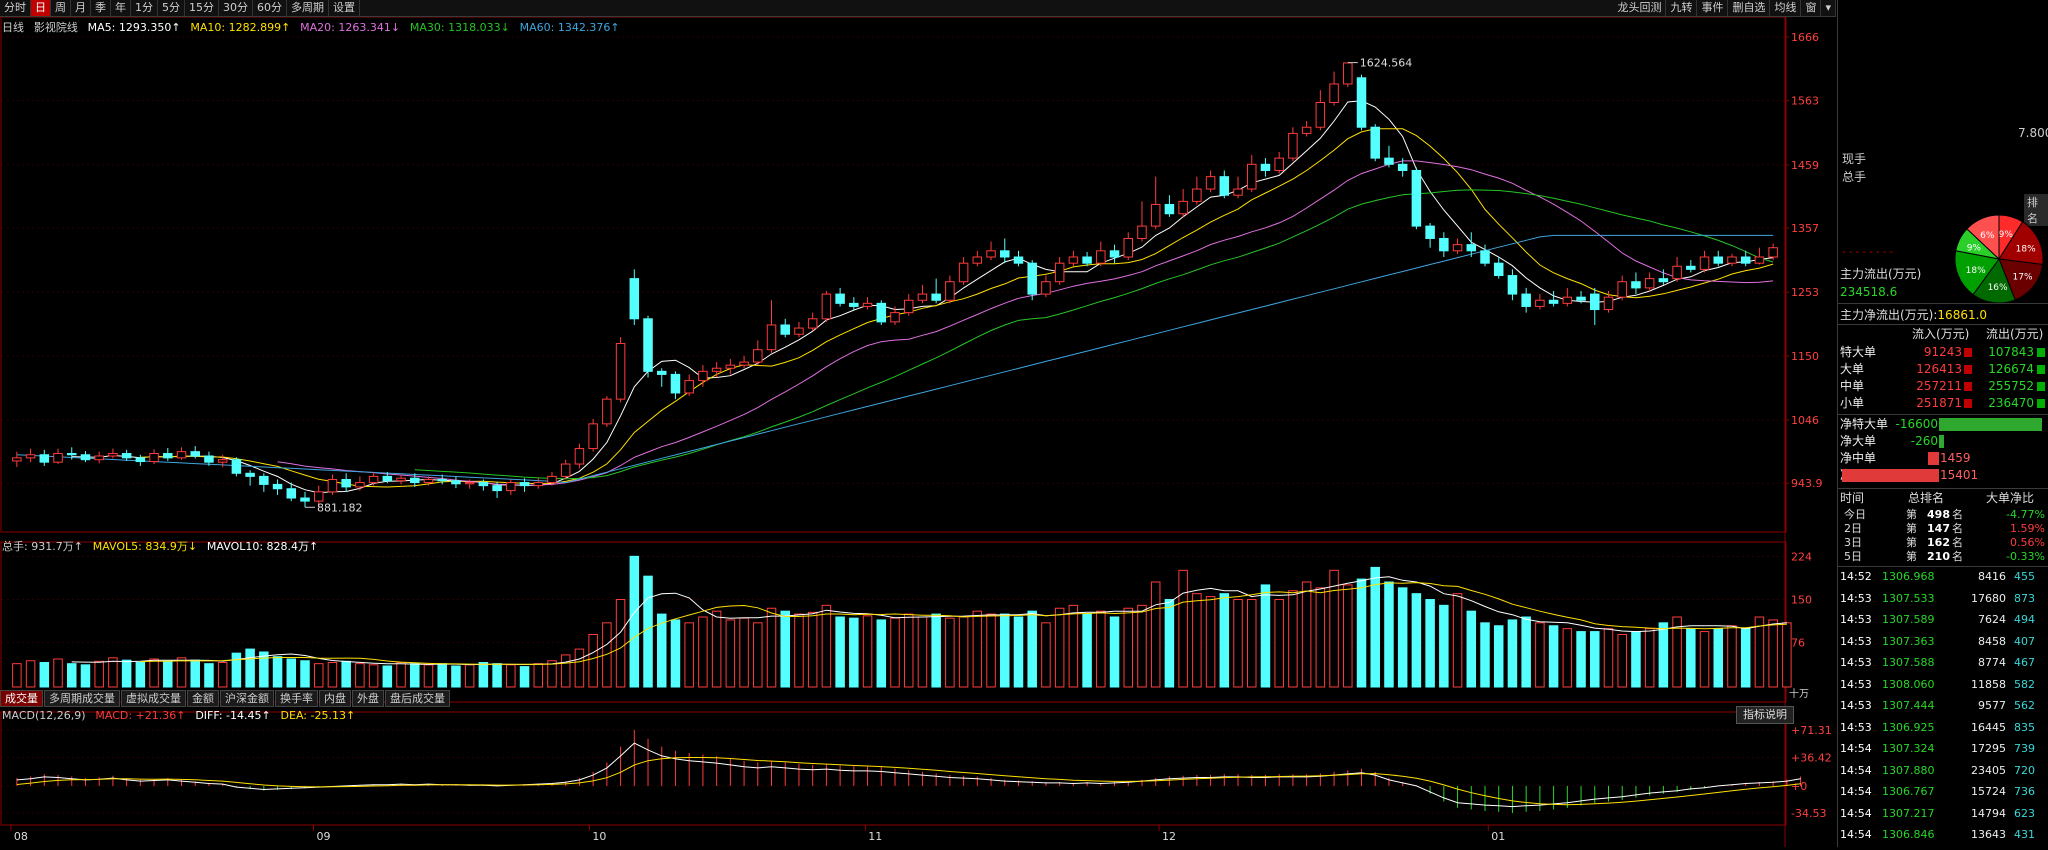 The image size is (2048, 850). I want to click on tick-extra: 736, so click(2024, 791).